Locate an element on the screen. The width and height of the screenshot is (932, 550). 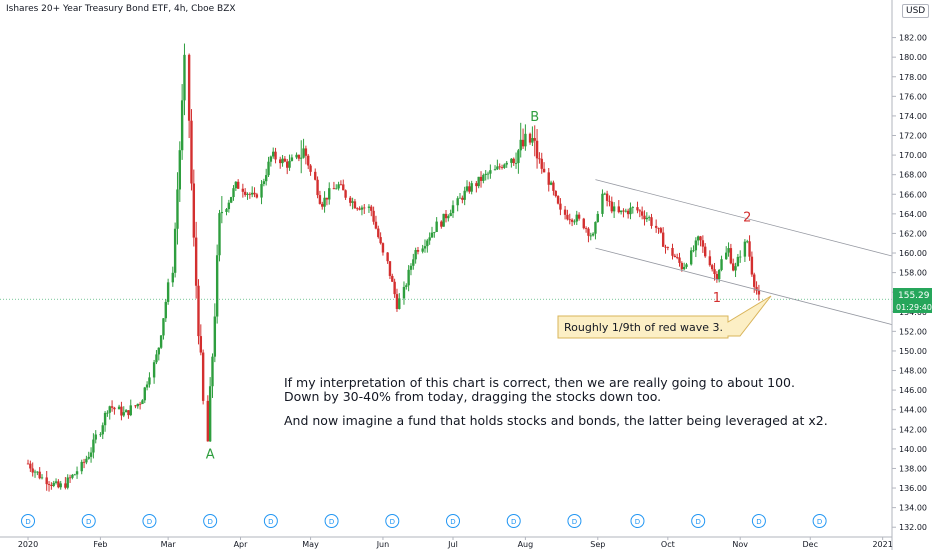
callout-text: Roughly 1/9th of red wave 3. is located at coordinates (643, 327).